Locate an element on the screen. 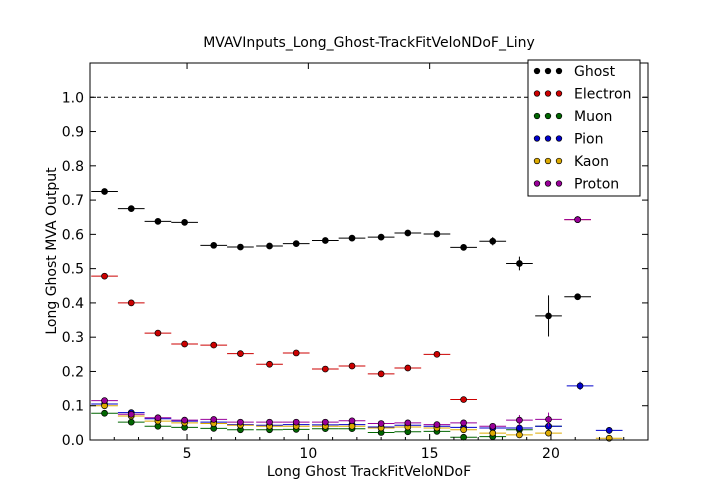 The height and width of the screenshot is (504, 720). x-tick-label: 15 is located at coordinates (430, 454).